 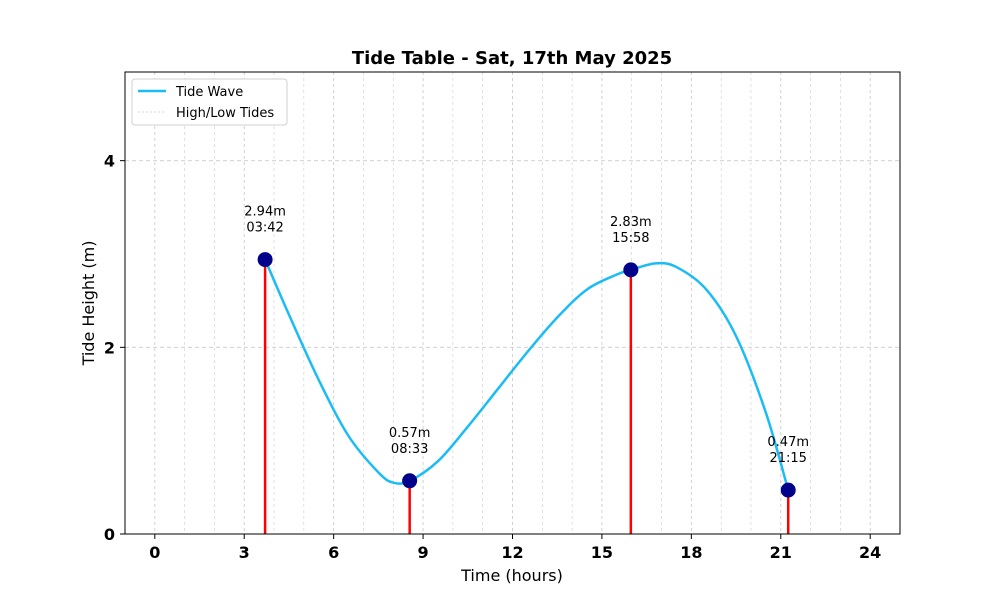 I want to click on tide-time-label: 03:42, so click(x=264, y=228).